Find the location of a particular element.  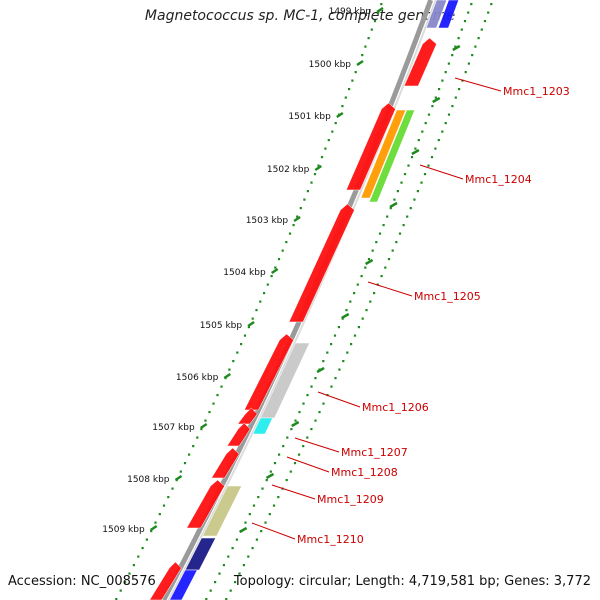

tick-label: 1509 kbp is located at coordinates (123, 530).